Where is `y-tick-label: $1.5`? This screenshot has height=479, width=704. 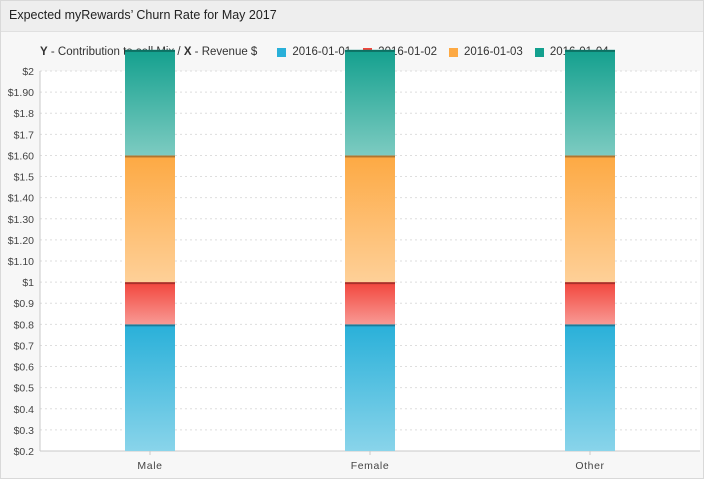 y-tick-label: $1.5 is located at coordinates (24, 178).